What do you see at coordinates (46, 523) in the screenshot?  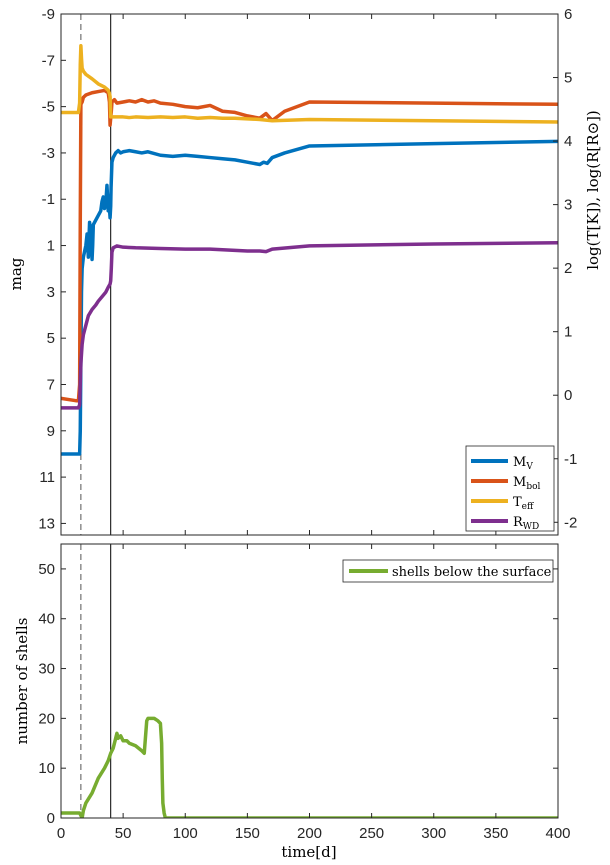 I see `top-left-tick-label: 13` at bounding box center [46, 523].